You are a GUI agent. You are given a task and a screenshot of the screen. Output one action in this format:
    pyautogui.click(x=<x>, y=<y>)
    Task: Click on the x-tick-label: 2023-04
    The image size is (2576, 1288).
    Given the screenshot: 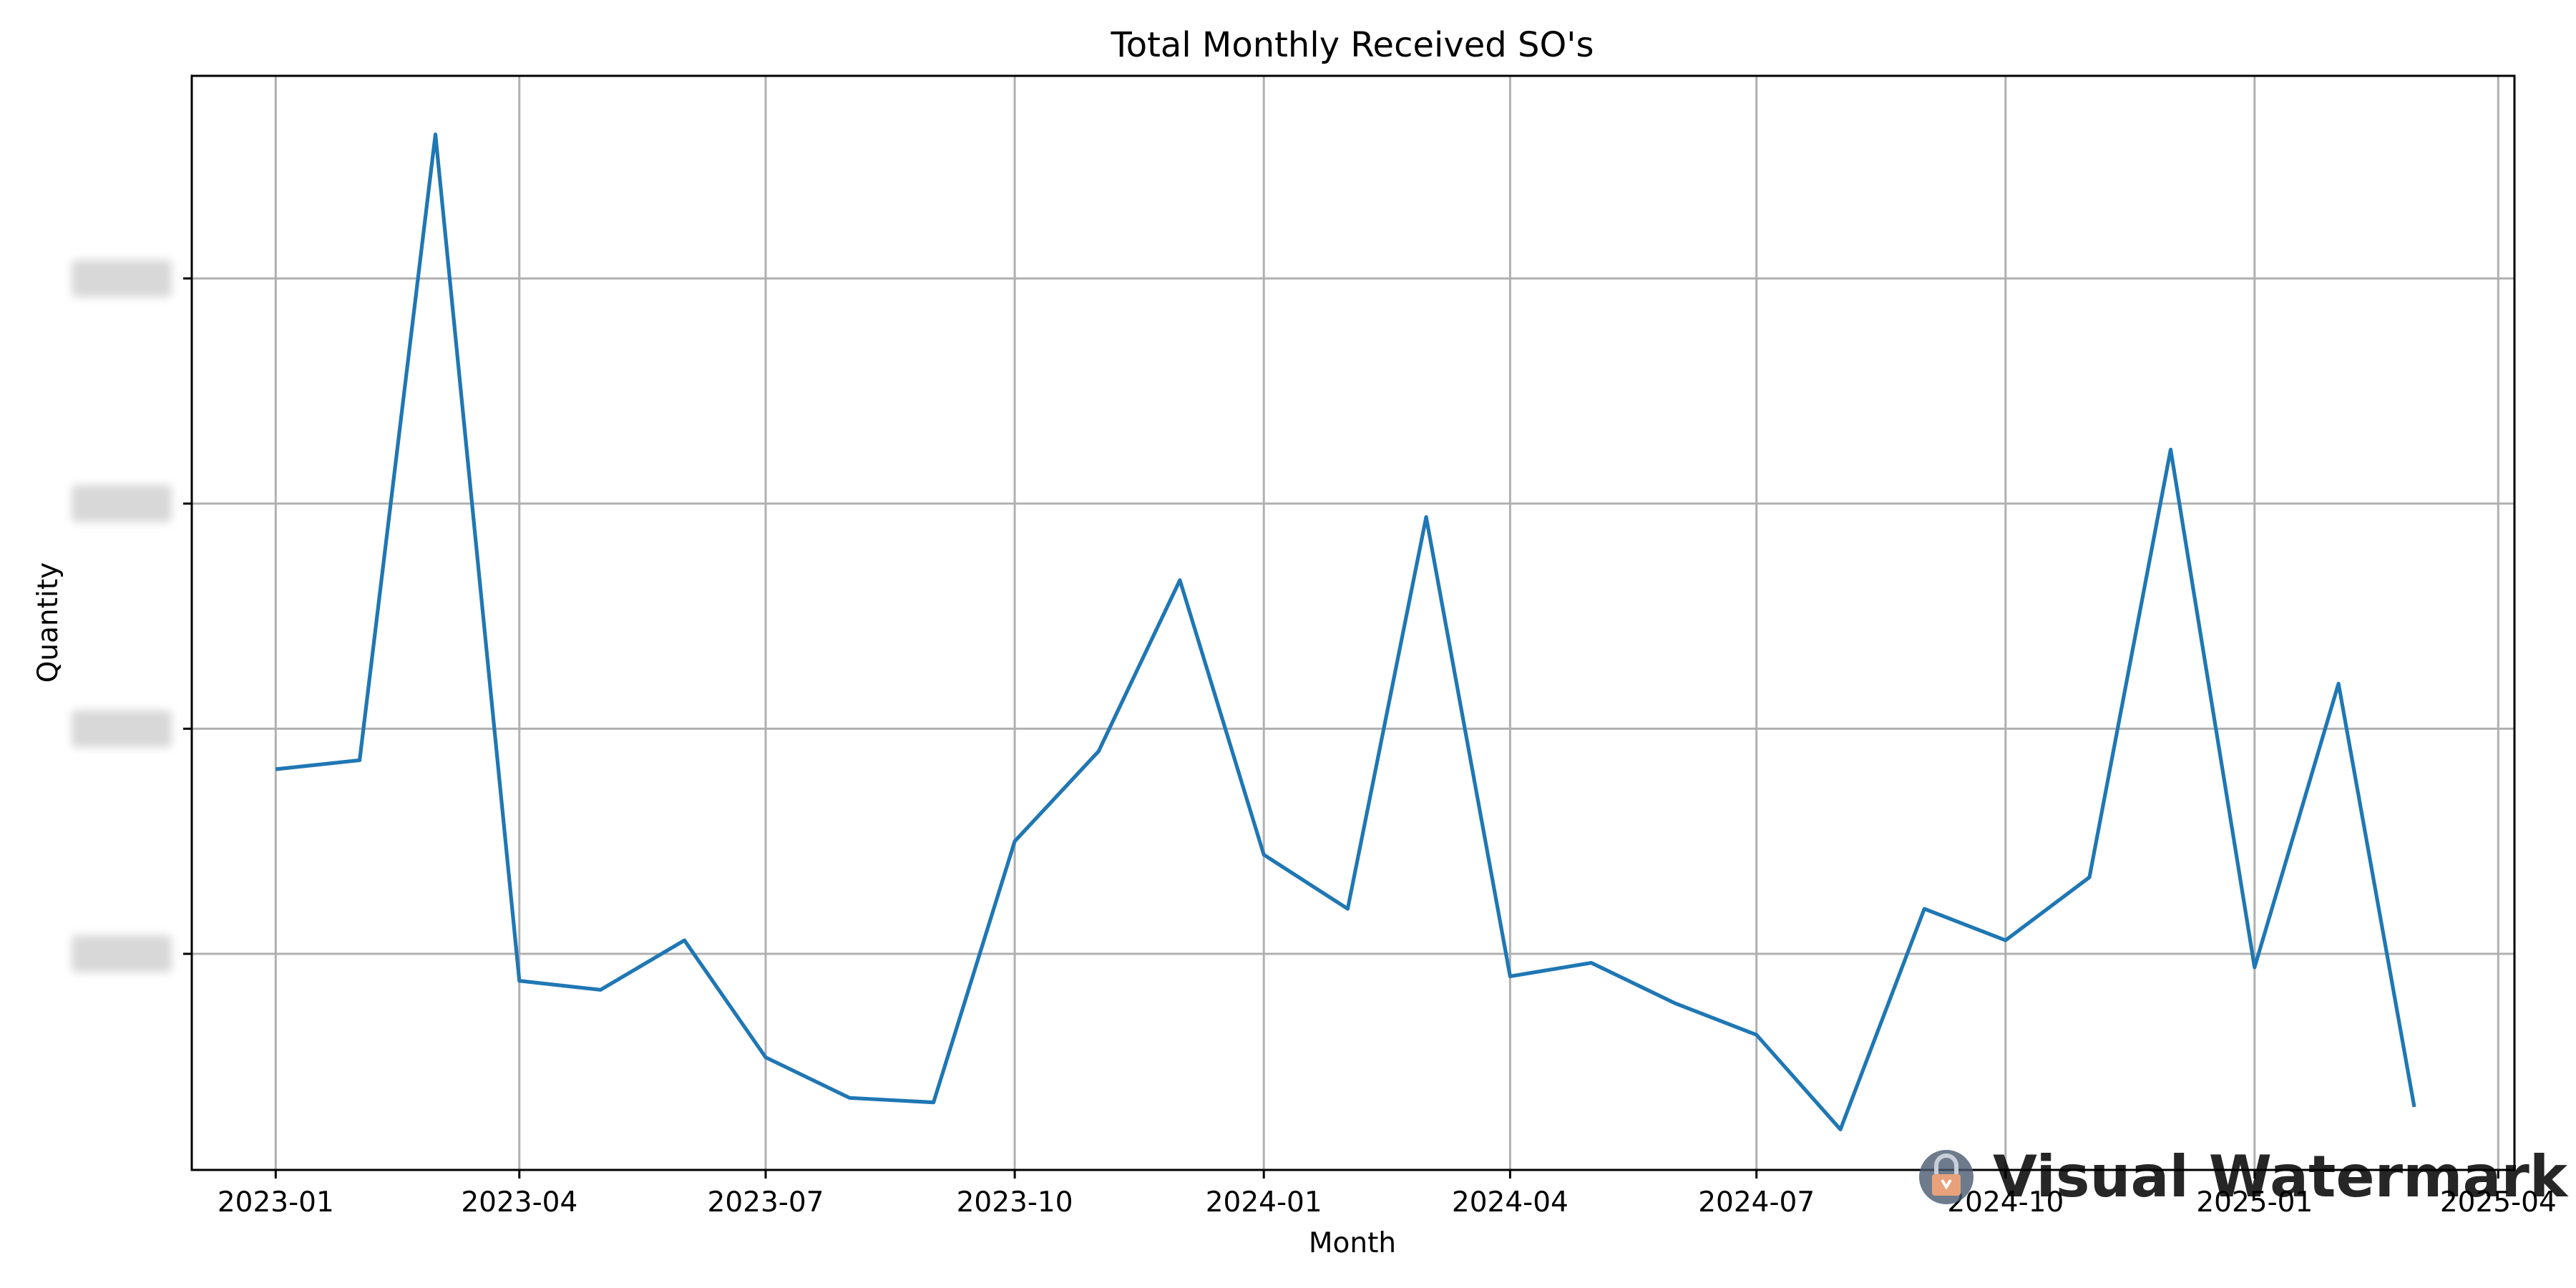 What is the action you would take?
    pyautogui.click(x=519, y=1202)
    